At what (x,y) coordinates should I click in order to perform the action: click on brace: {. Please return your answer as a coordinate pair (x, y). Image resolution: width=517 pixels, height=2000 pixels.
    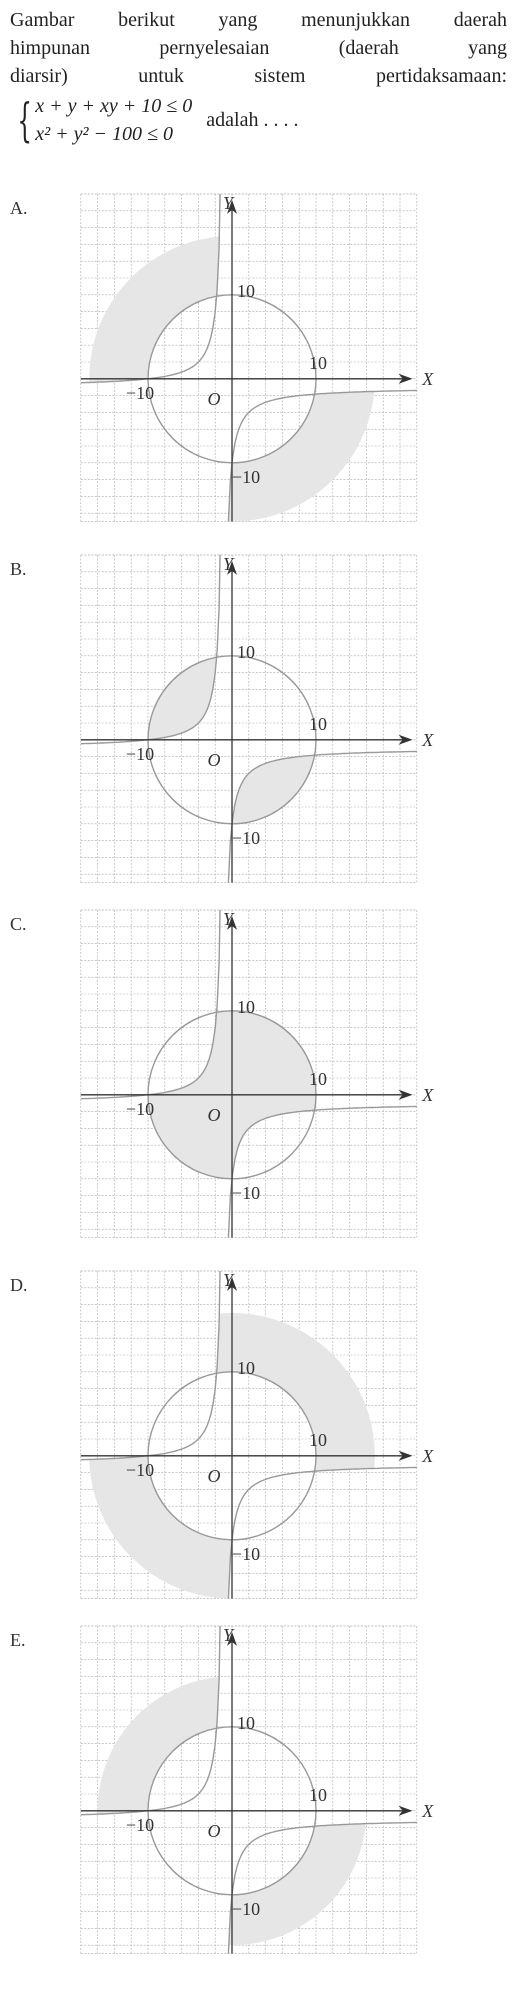
    Looking at the image, I should click on (24, 120).